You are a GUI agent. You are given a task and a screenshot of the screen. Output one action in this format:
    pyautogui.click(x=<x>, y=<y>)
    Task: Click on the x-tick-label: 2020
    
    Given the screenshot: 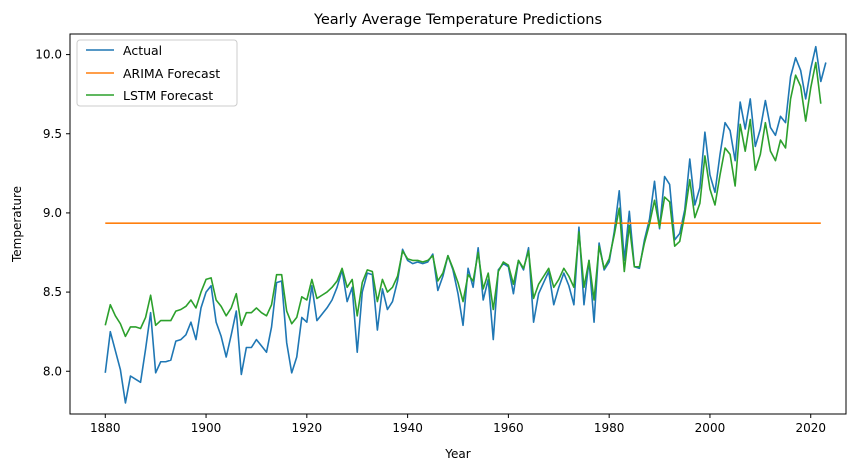 What is the action you would take?
    pyautogui.click(x=810, y=428)
    